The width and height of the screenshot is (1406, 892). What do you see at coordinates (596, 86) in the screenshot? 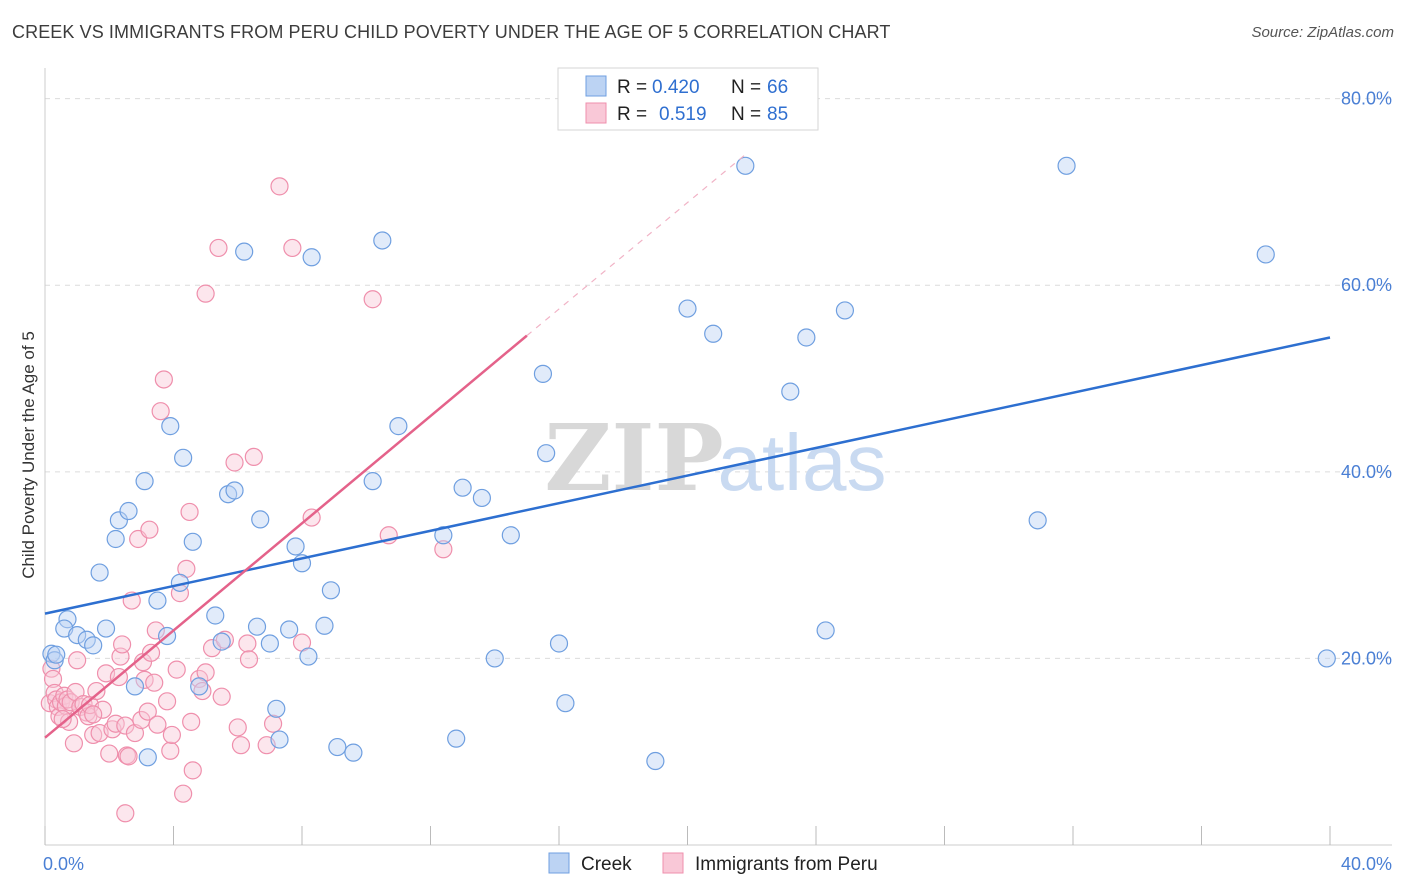
I see `legend-swatch-creek` at bounding box center [596, 86].